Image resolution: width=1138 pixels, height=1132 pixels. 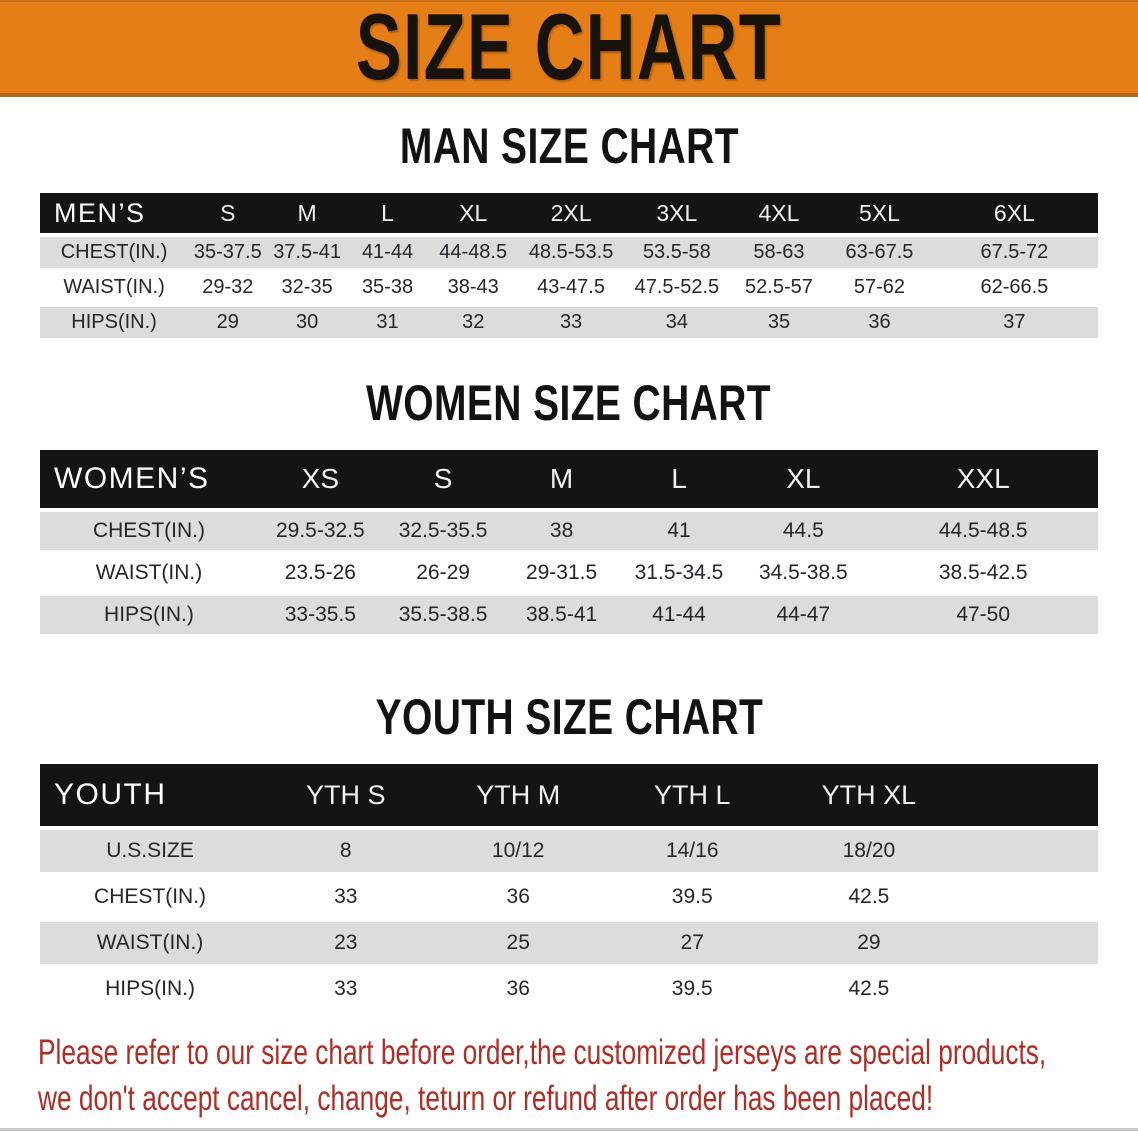 I want to click on size-value: 23, so click(x=346, y=943).